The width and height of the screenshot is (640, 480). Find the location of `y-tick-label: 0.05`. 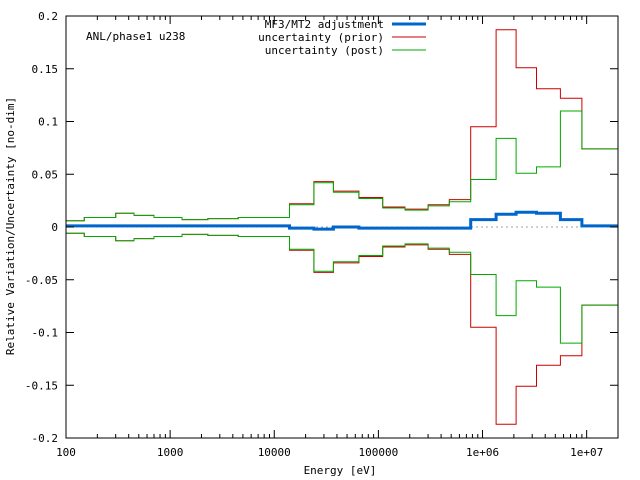

y-tick-label: 0.05 is located at coordinates (45, 174).